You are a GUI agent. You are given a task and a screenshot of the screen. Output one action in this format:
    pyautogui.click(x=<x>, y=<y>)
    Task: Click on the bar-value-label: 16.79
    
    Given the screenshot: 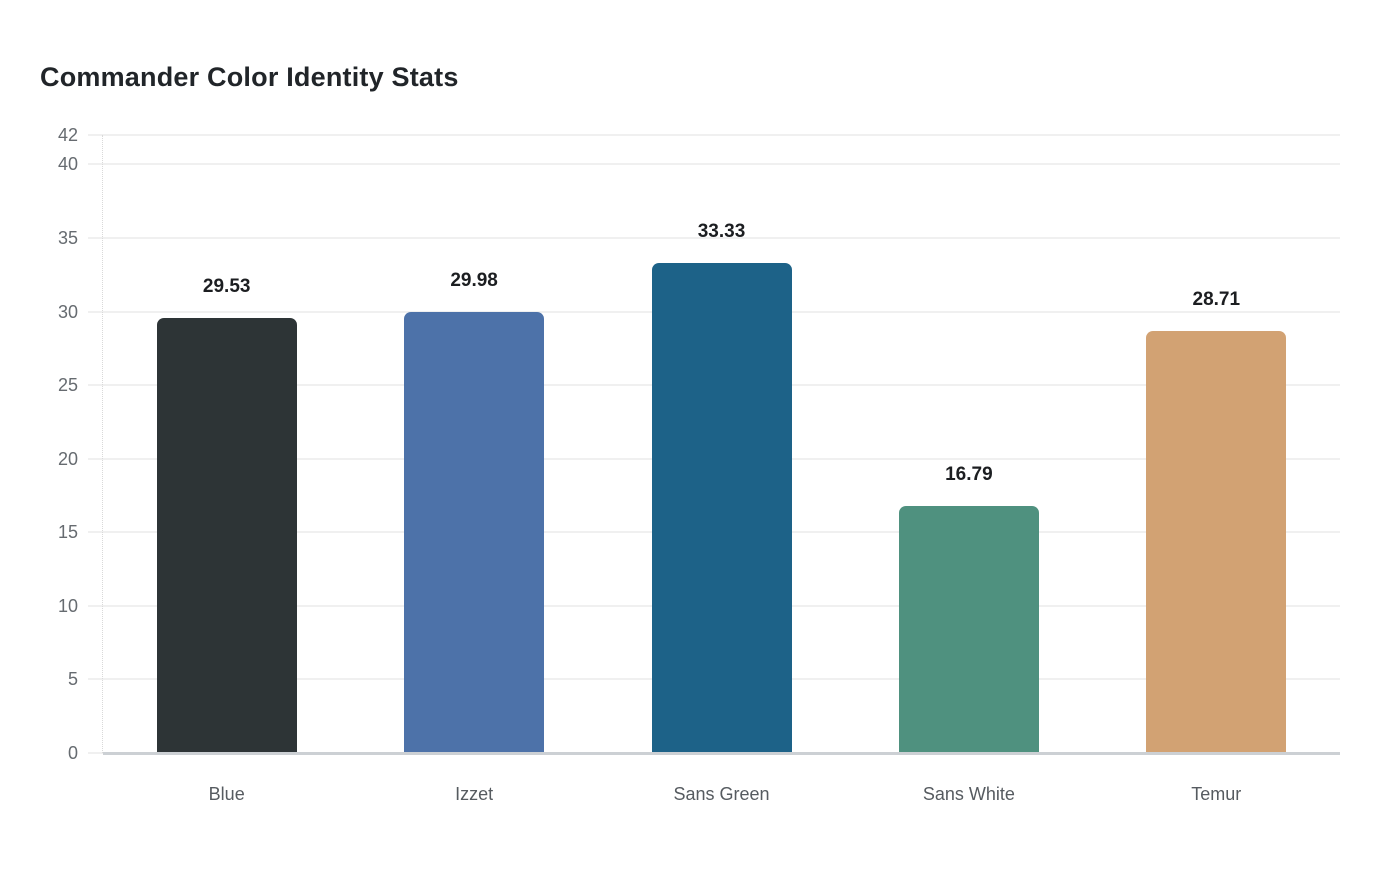 What is the action you would take?
    pyautogui.click(x=969, y=474)
    